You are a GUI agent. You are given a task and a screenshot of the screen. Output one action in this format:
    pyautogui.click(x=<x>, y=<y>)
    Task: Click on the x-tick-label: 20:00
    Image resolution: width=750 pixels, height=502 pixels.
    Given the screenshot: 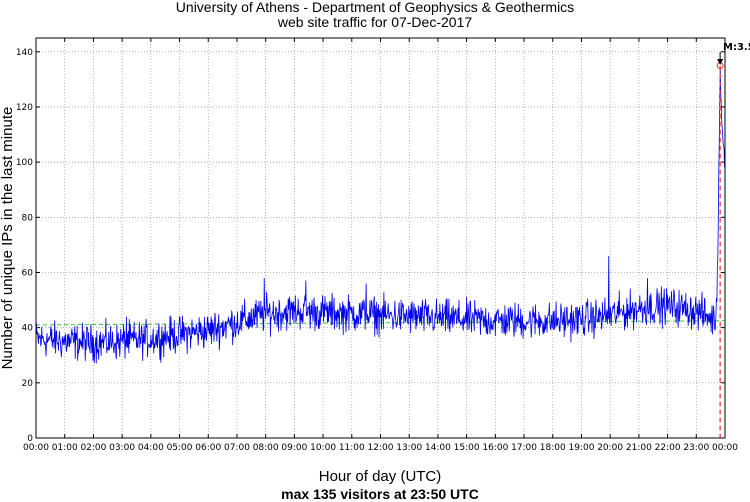 What is the action you would take?
    pyautogui.click(x=610, y=448)
    